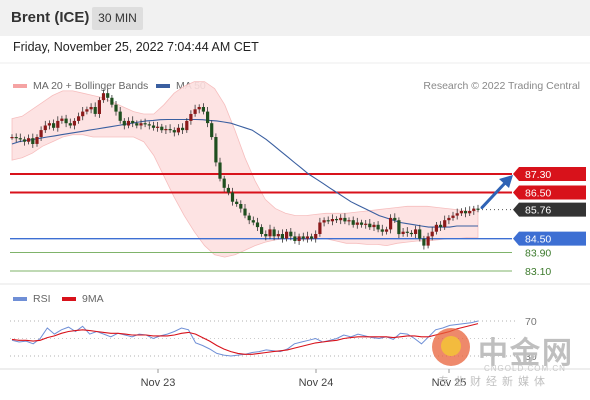 This screenshot has width=590, height=400. What do you see at coordinates (531, 357) in the screenshot?
I see `rsi-level-label-1: 30` at bounding box center [531, 357].